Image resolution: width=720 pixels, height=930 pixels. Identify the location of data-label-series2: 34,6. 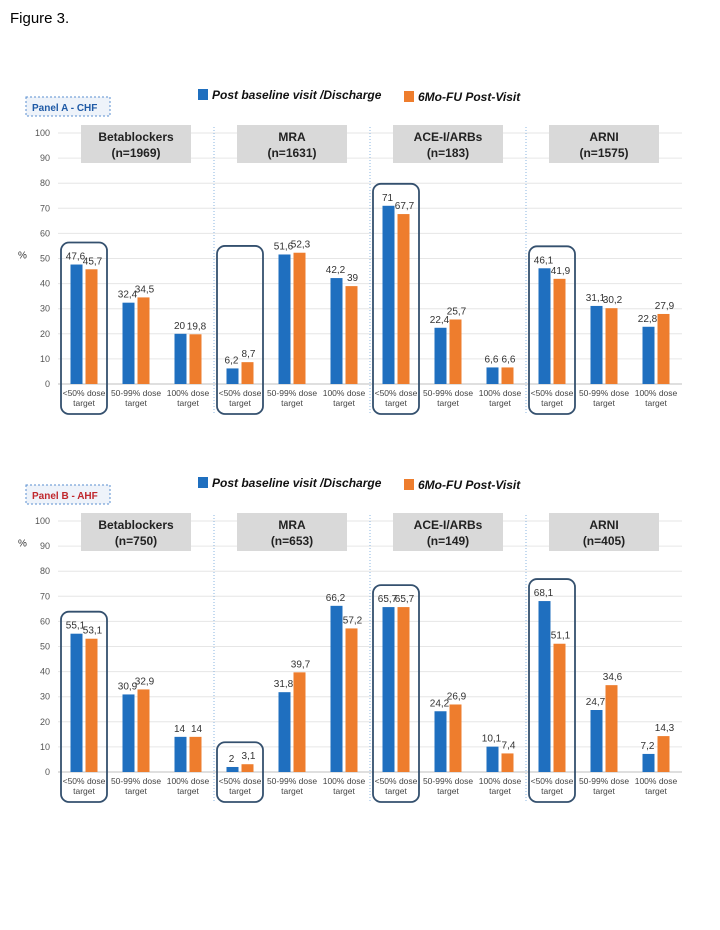
(613, 677).